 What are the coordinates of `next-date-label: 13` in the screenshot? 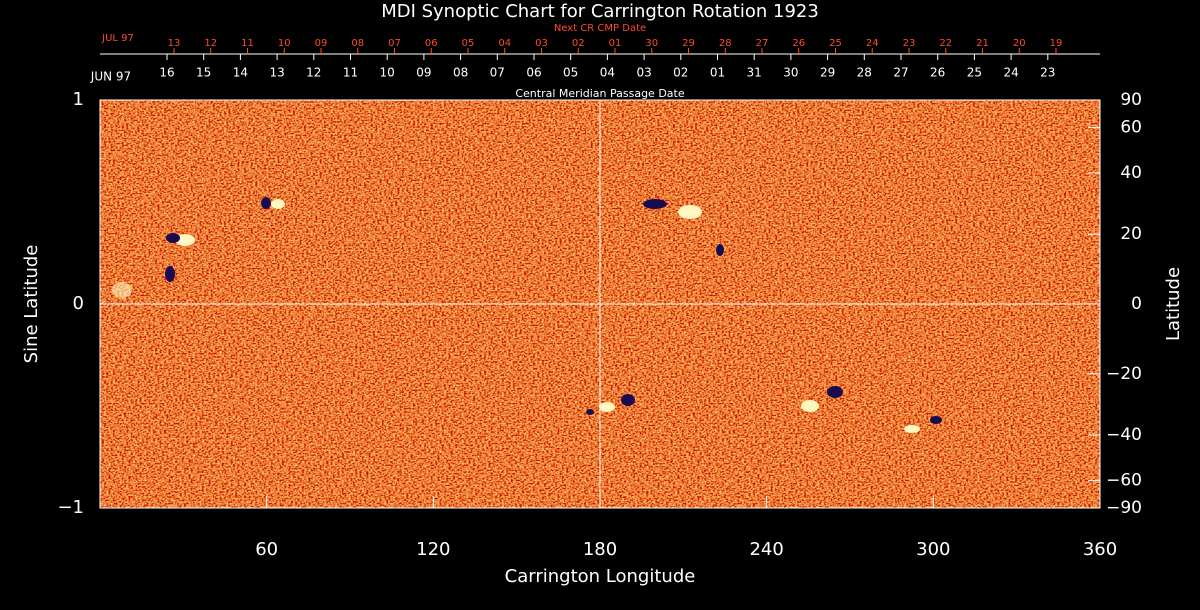 It's located at (174, 43).